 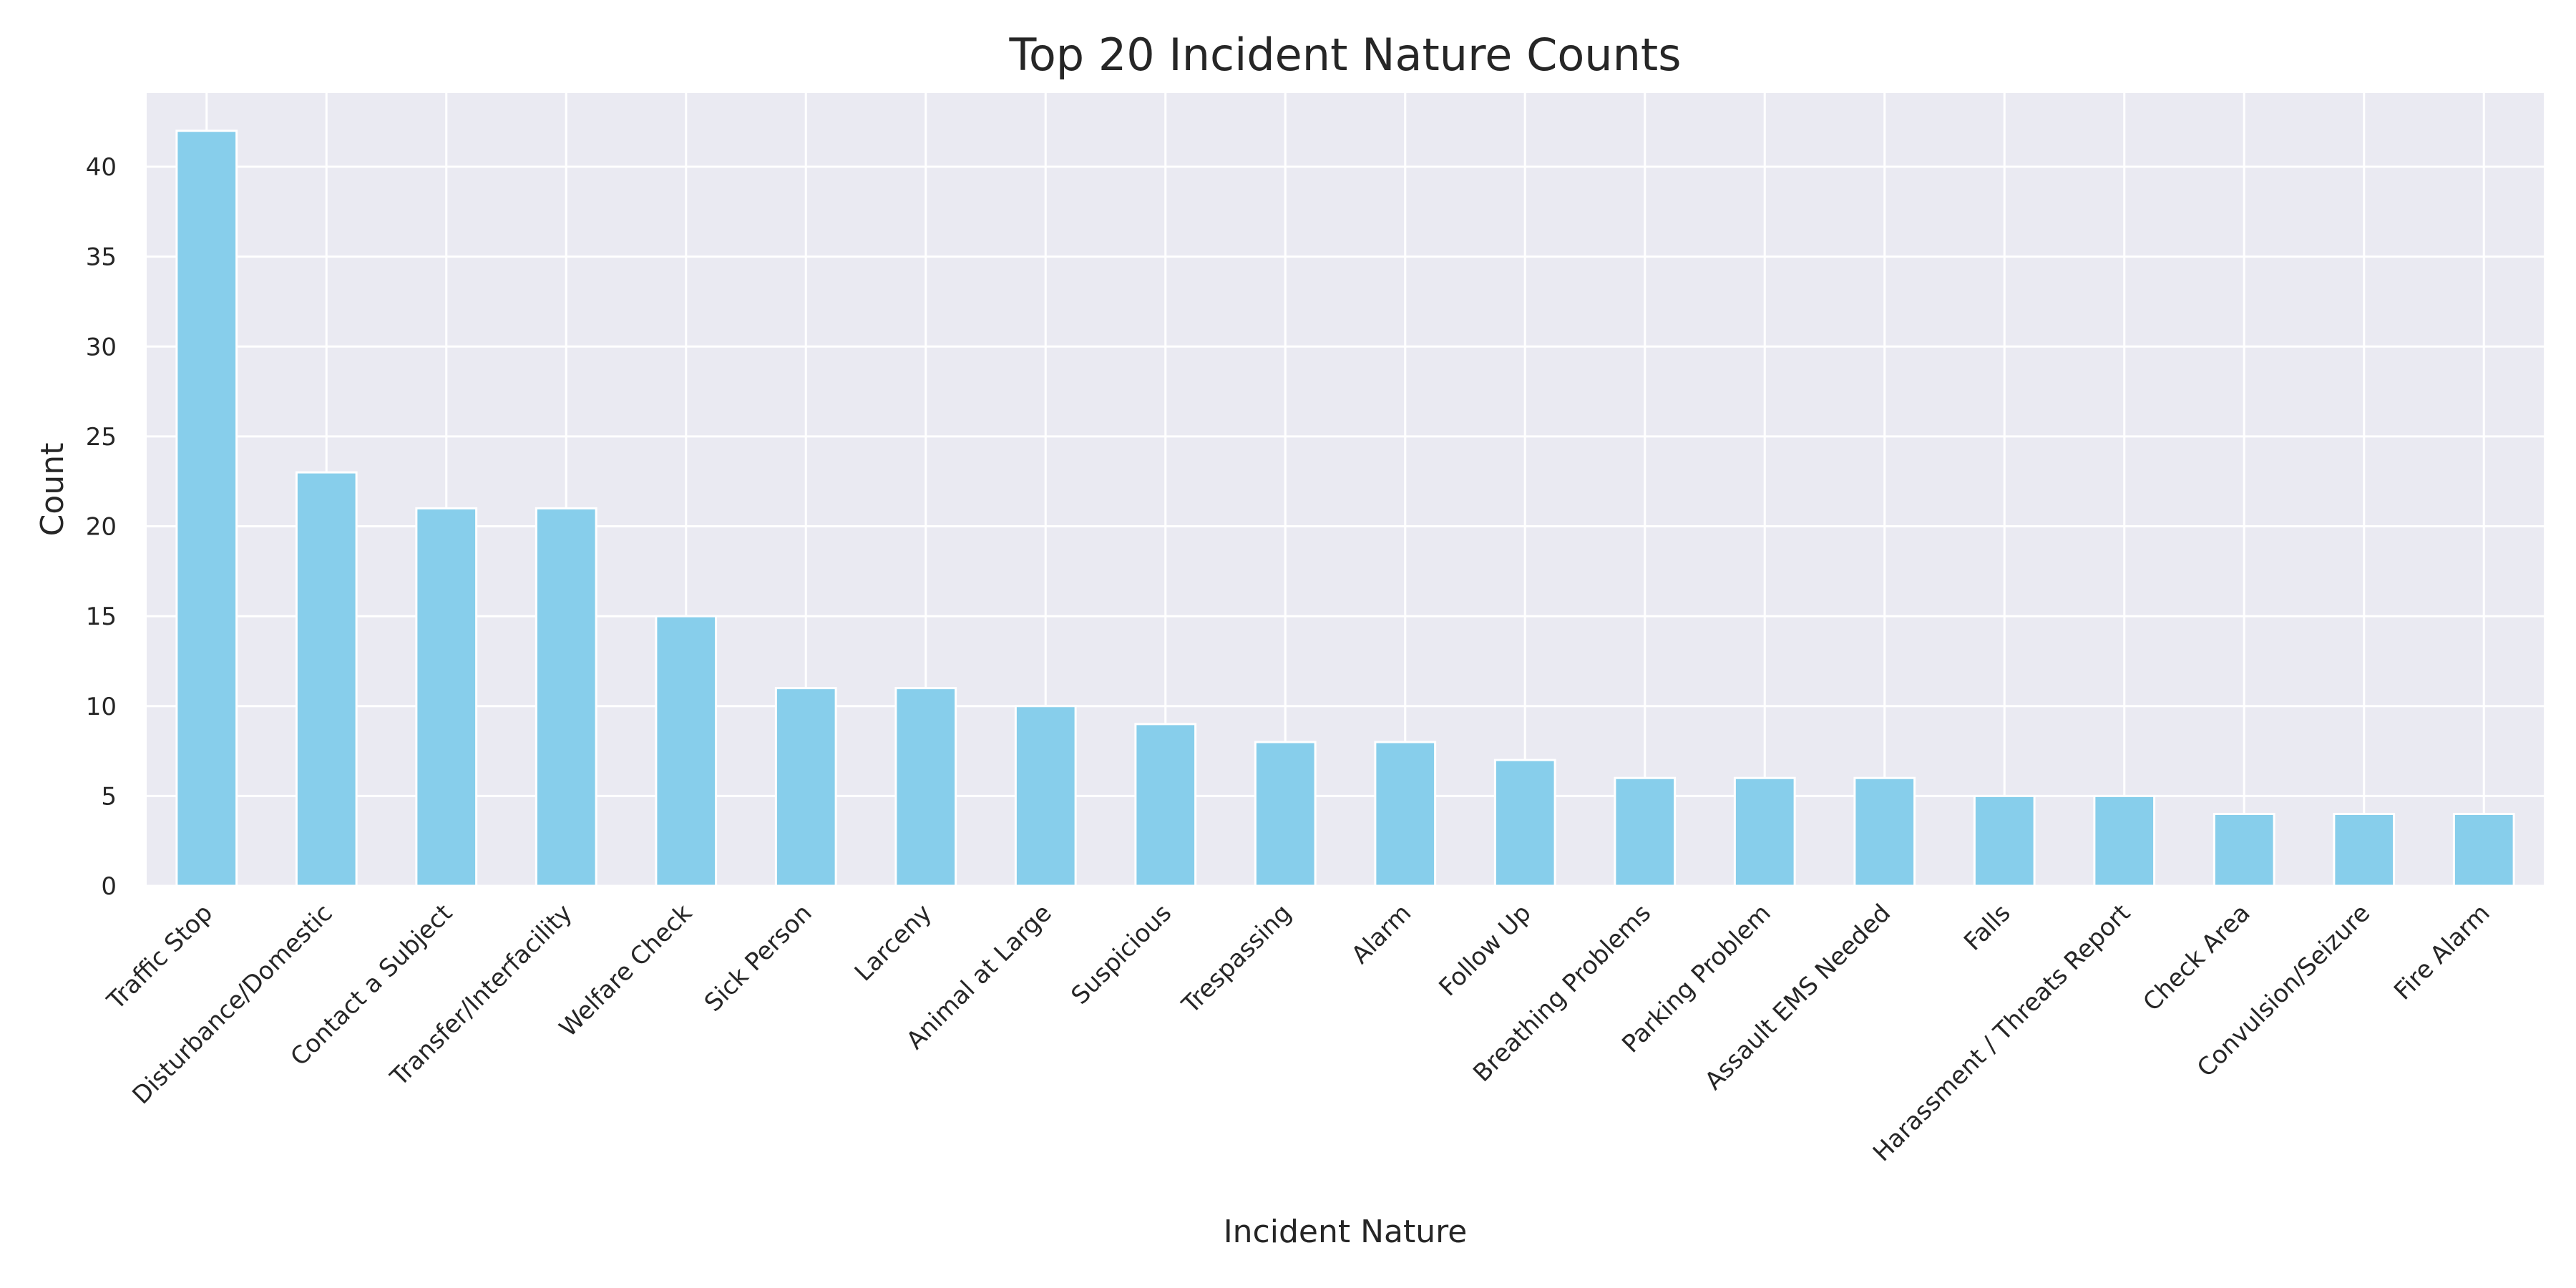 I want to click on y-tick-label: 10, so click(x=101, y=707).